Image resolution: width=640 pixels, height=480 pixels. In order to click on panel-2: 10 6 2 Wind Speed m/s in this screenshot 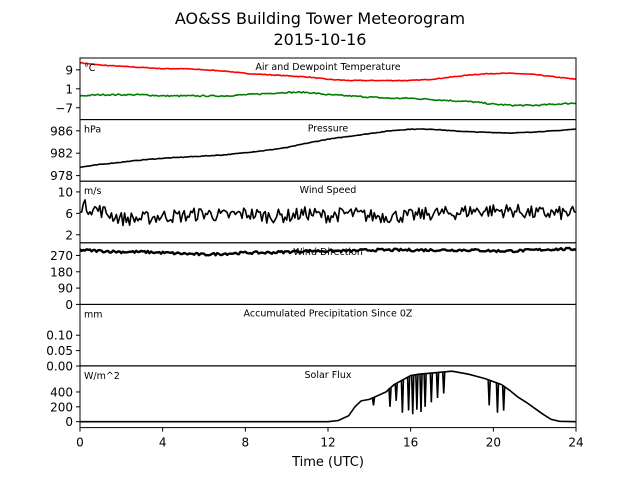, I will do `click(317, 212)`.